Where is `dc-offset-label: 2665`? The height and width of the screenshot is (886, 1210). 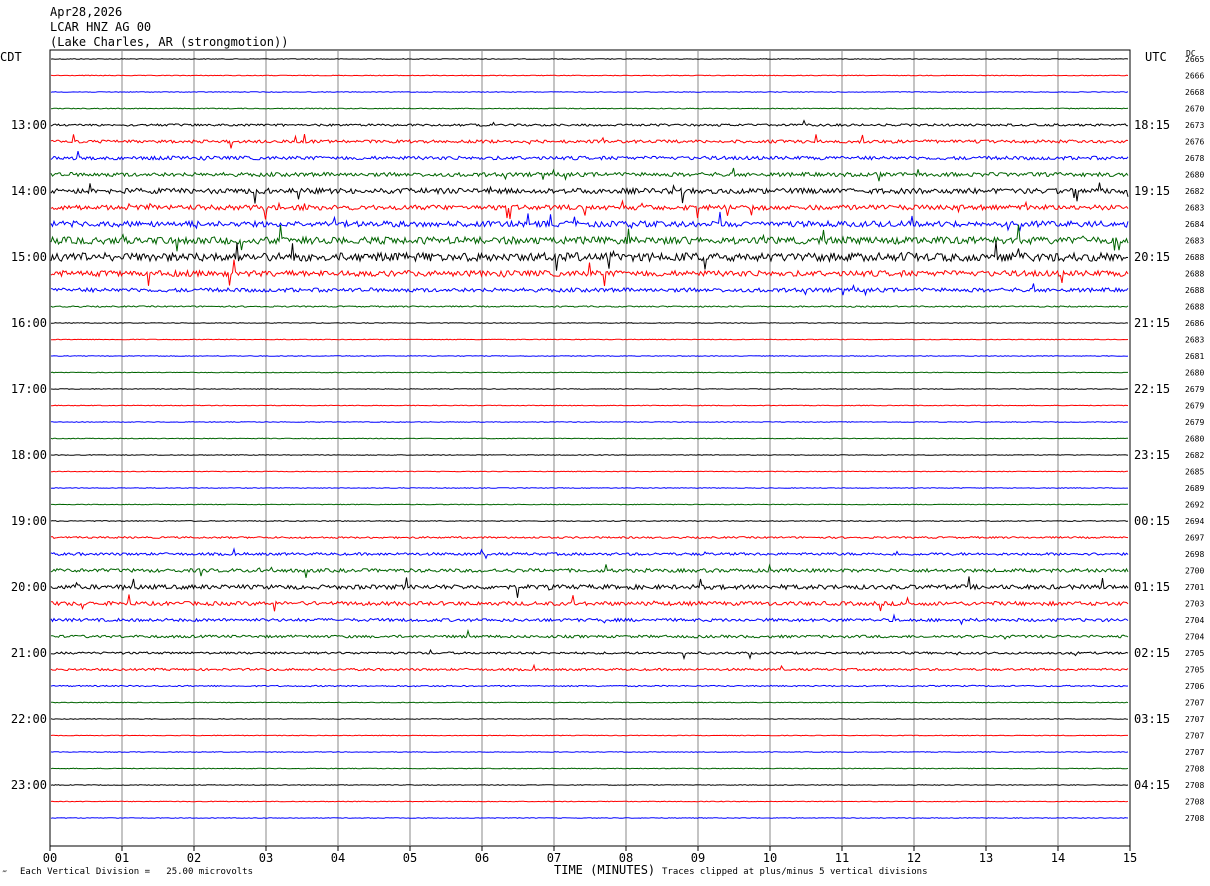
dc-offset-label: 2665 is located at coordinates (1194, 59).